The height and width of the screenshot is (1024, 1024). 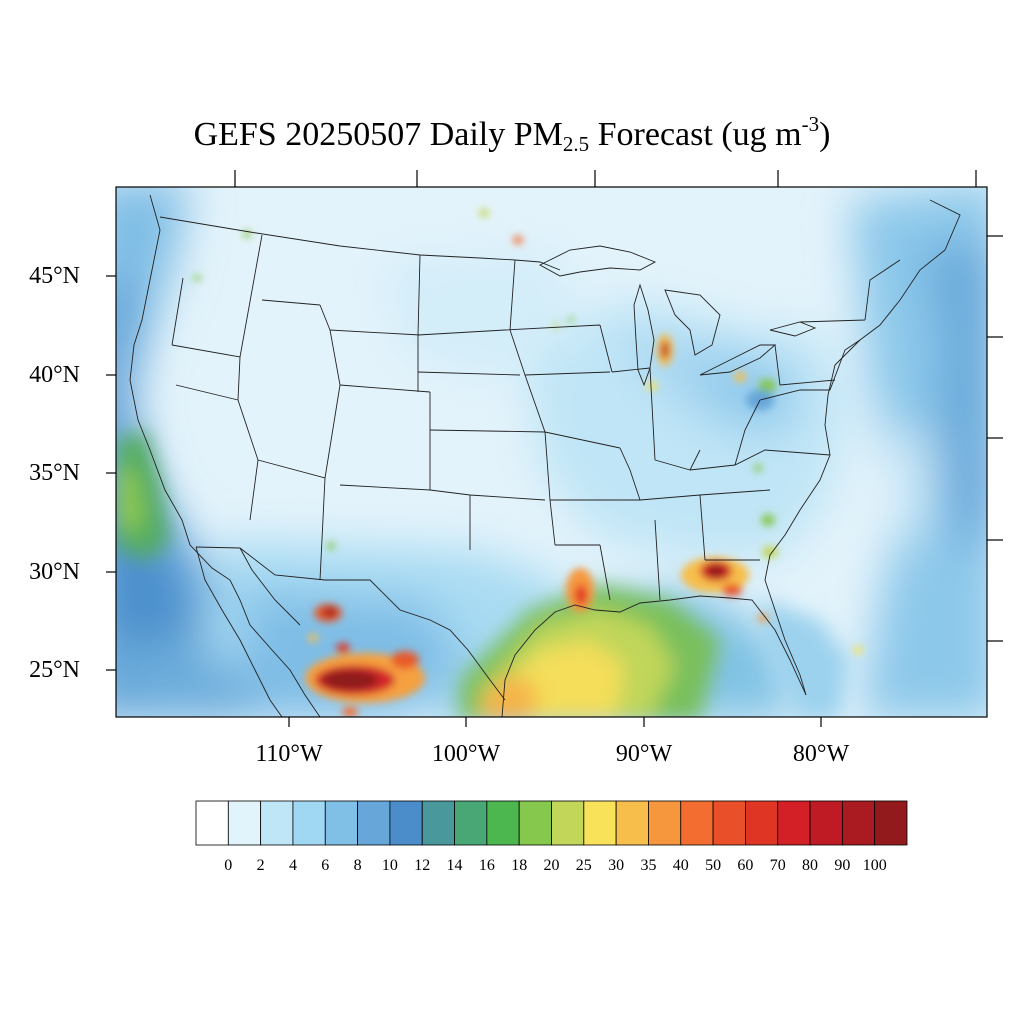 I want to click on lat-label-40n: 40°N, so click(x=54, y=375).